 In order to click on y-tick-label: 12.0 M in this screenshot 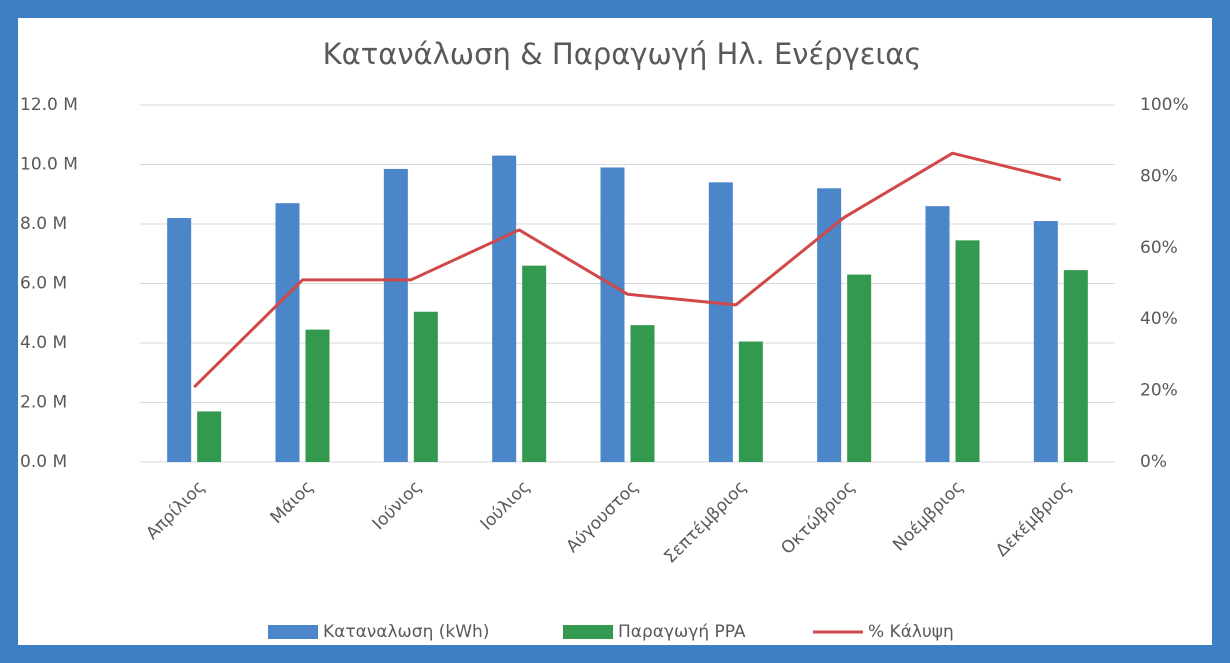, I will do `click(49, 105)`.